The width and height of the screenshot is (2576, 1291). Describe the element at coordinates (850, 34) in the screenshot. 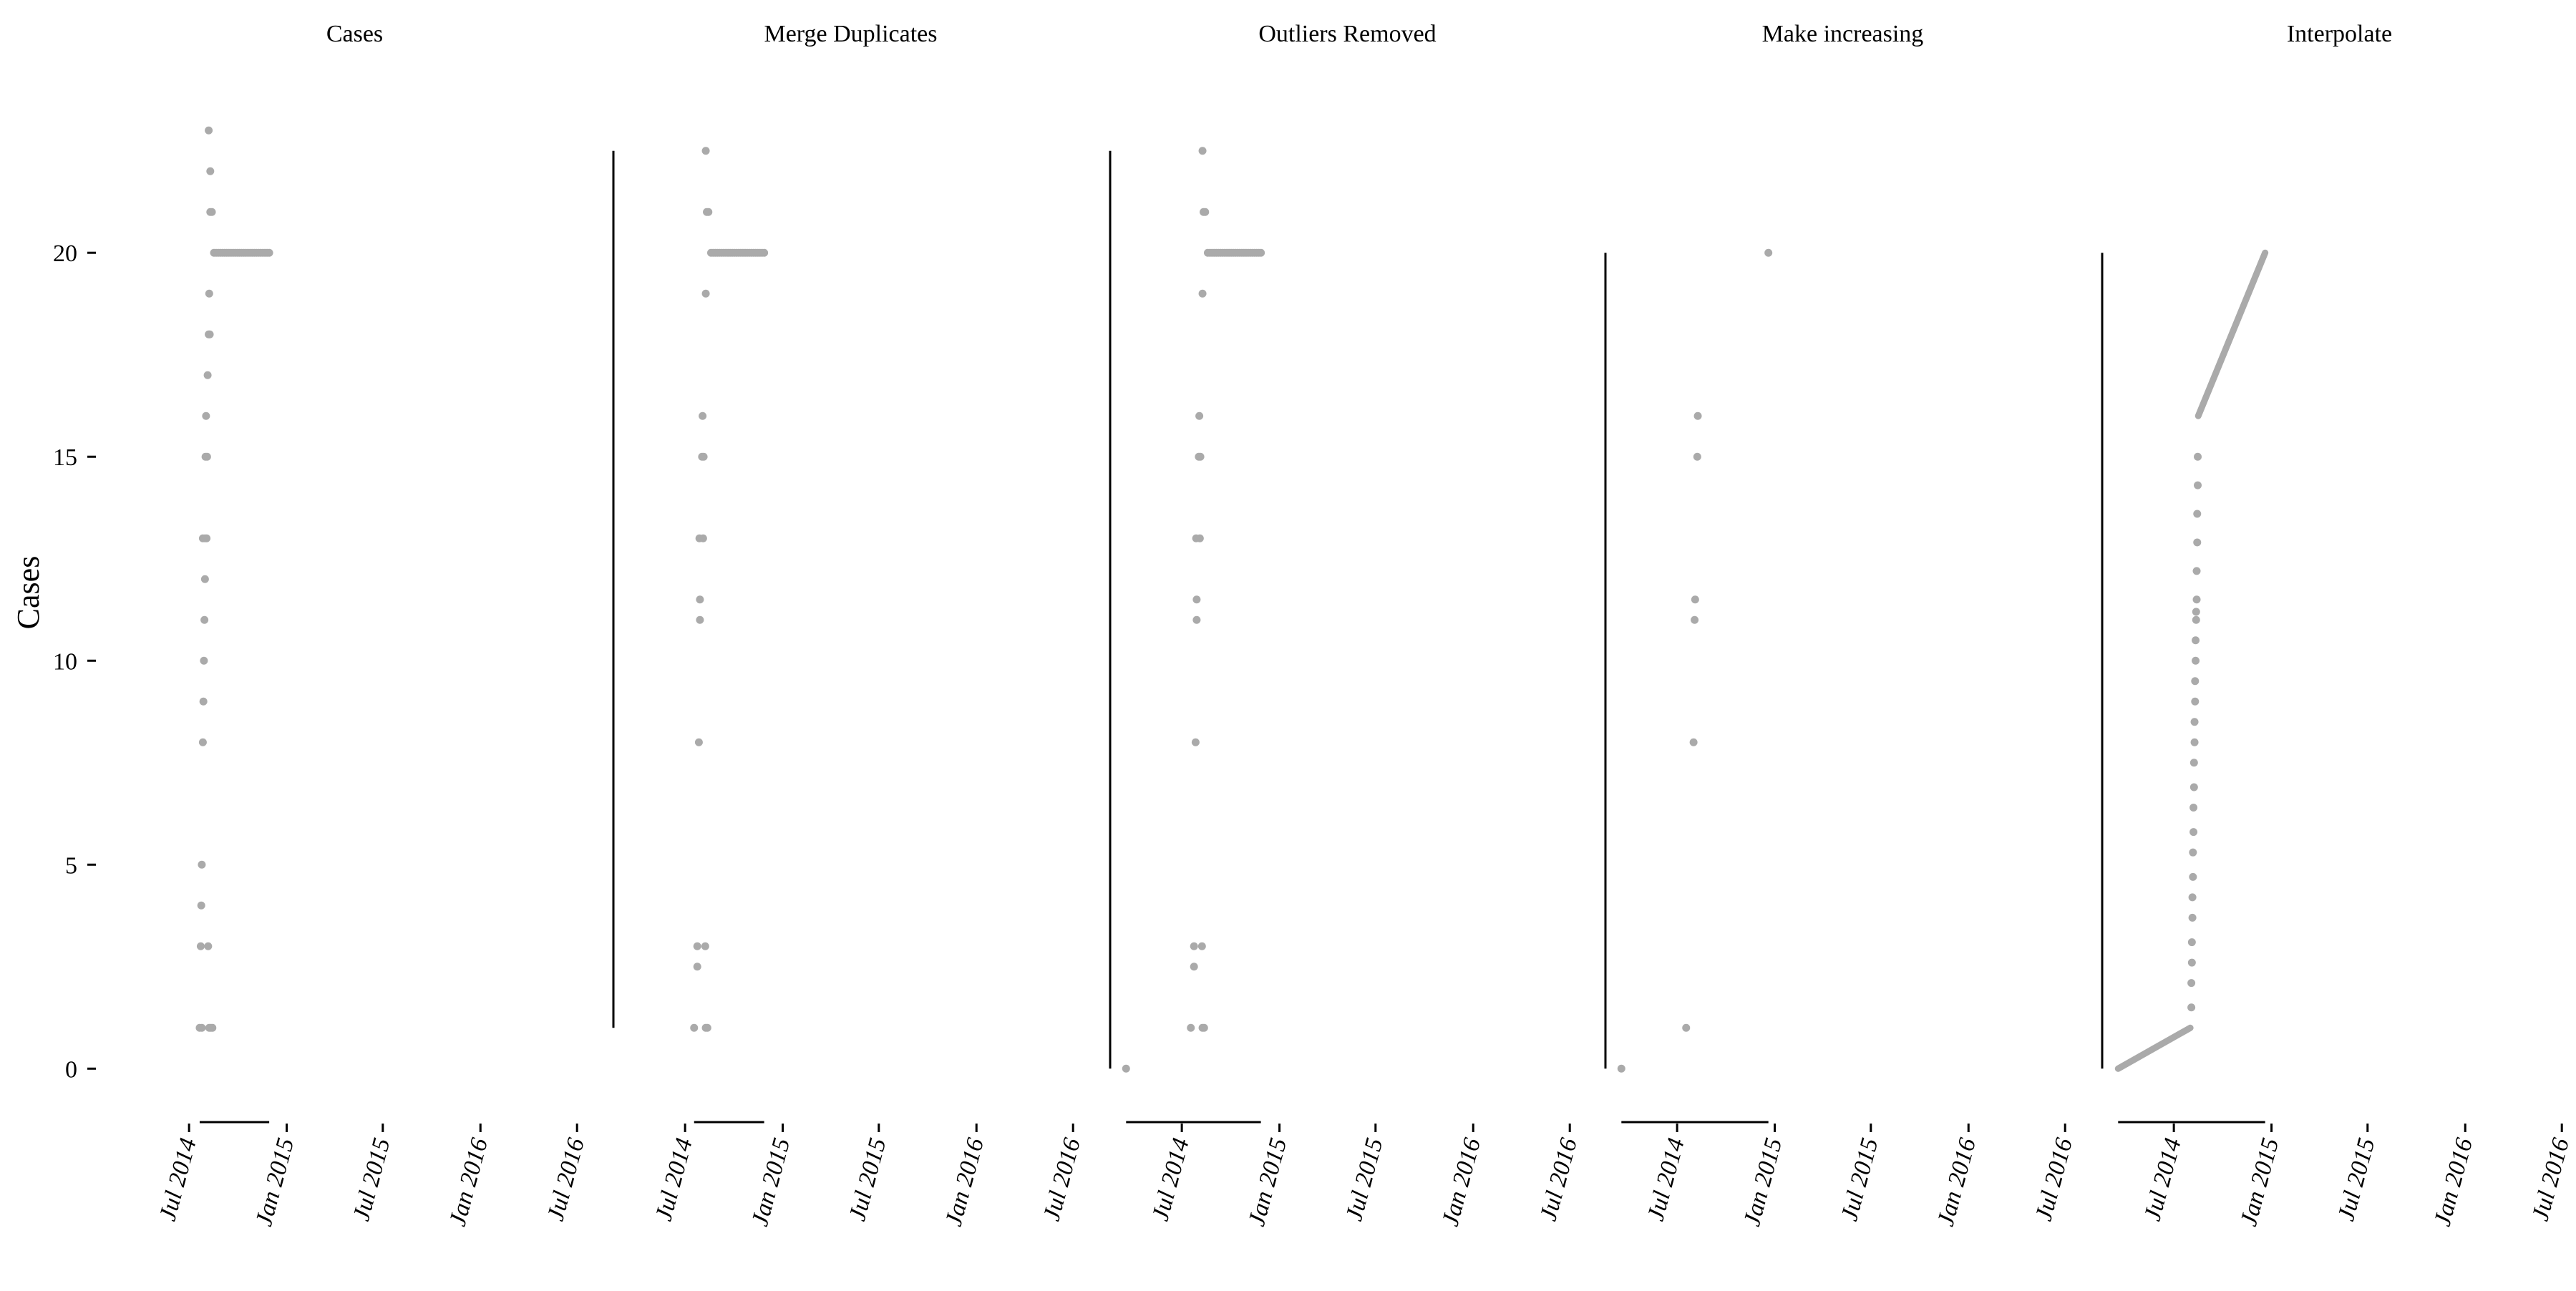

I see `panel-title: Merge Duplicates` at that location.